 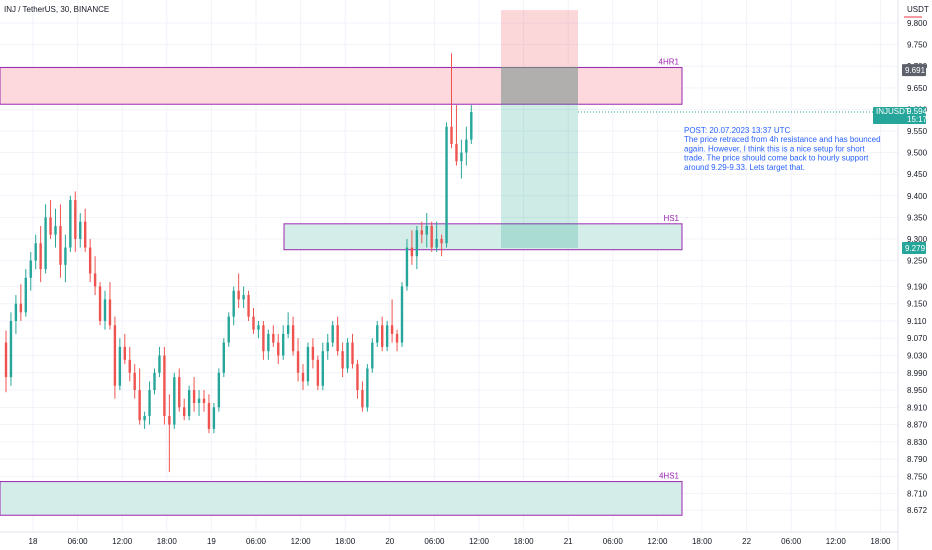 I want to click on price-tick-label: 9.190, so click(x=917, y=286).